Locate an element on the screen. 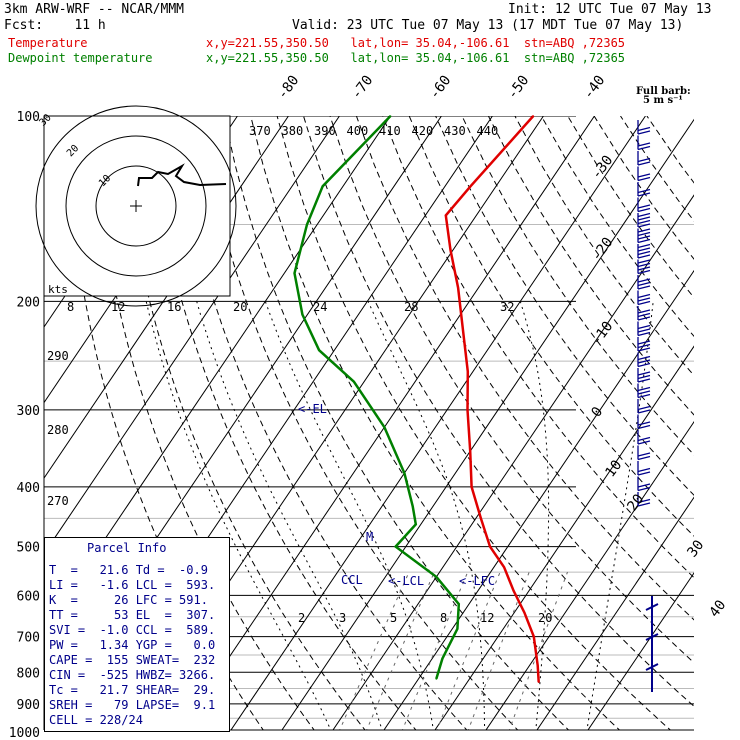  theta-label: 400 is located at coordinates (358, 131).